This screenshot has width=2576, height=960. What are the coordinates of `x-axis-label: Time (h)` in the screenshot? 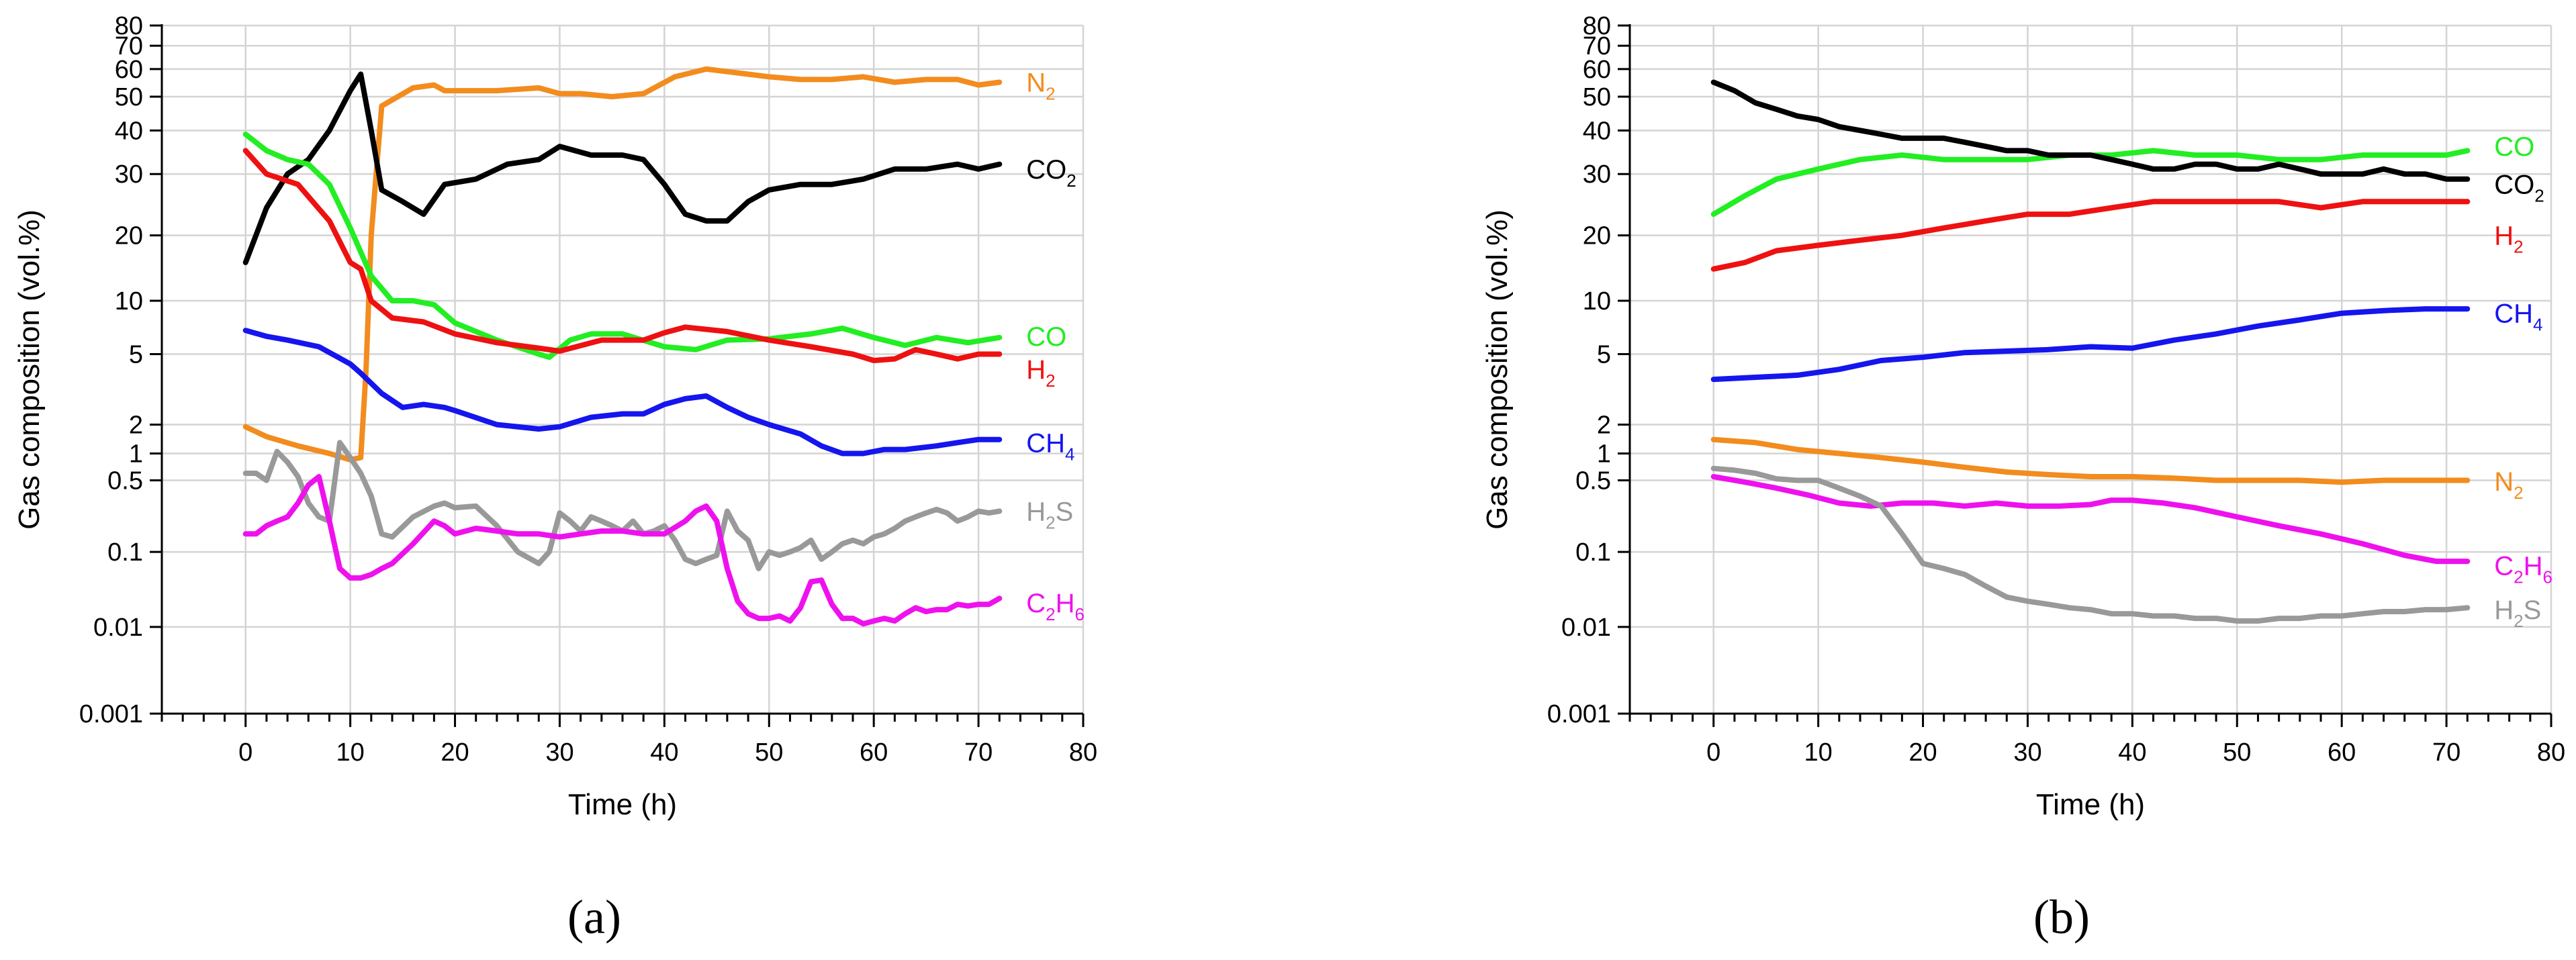 It's located at (2090, 804).